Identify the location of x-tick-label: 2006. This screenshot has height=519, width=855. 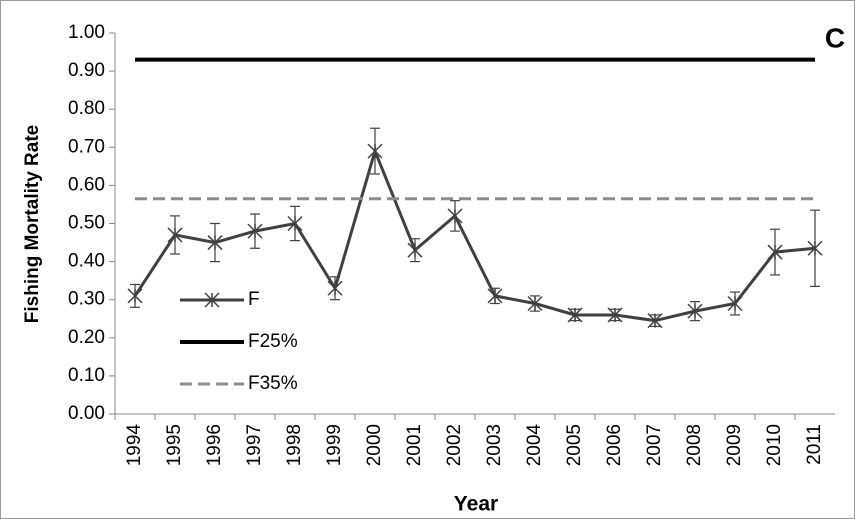
(614, 445).